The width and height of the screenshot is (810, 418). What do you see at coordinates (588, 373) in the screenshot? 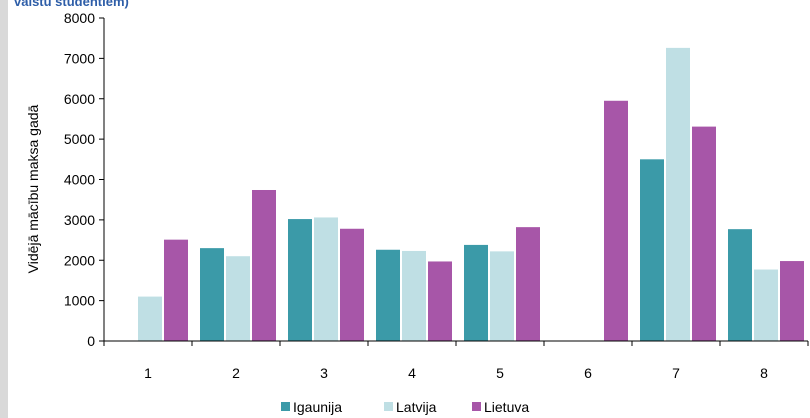
I see `x-tick-label: 6` at bounding box center [588, 373].